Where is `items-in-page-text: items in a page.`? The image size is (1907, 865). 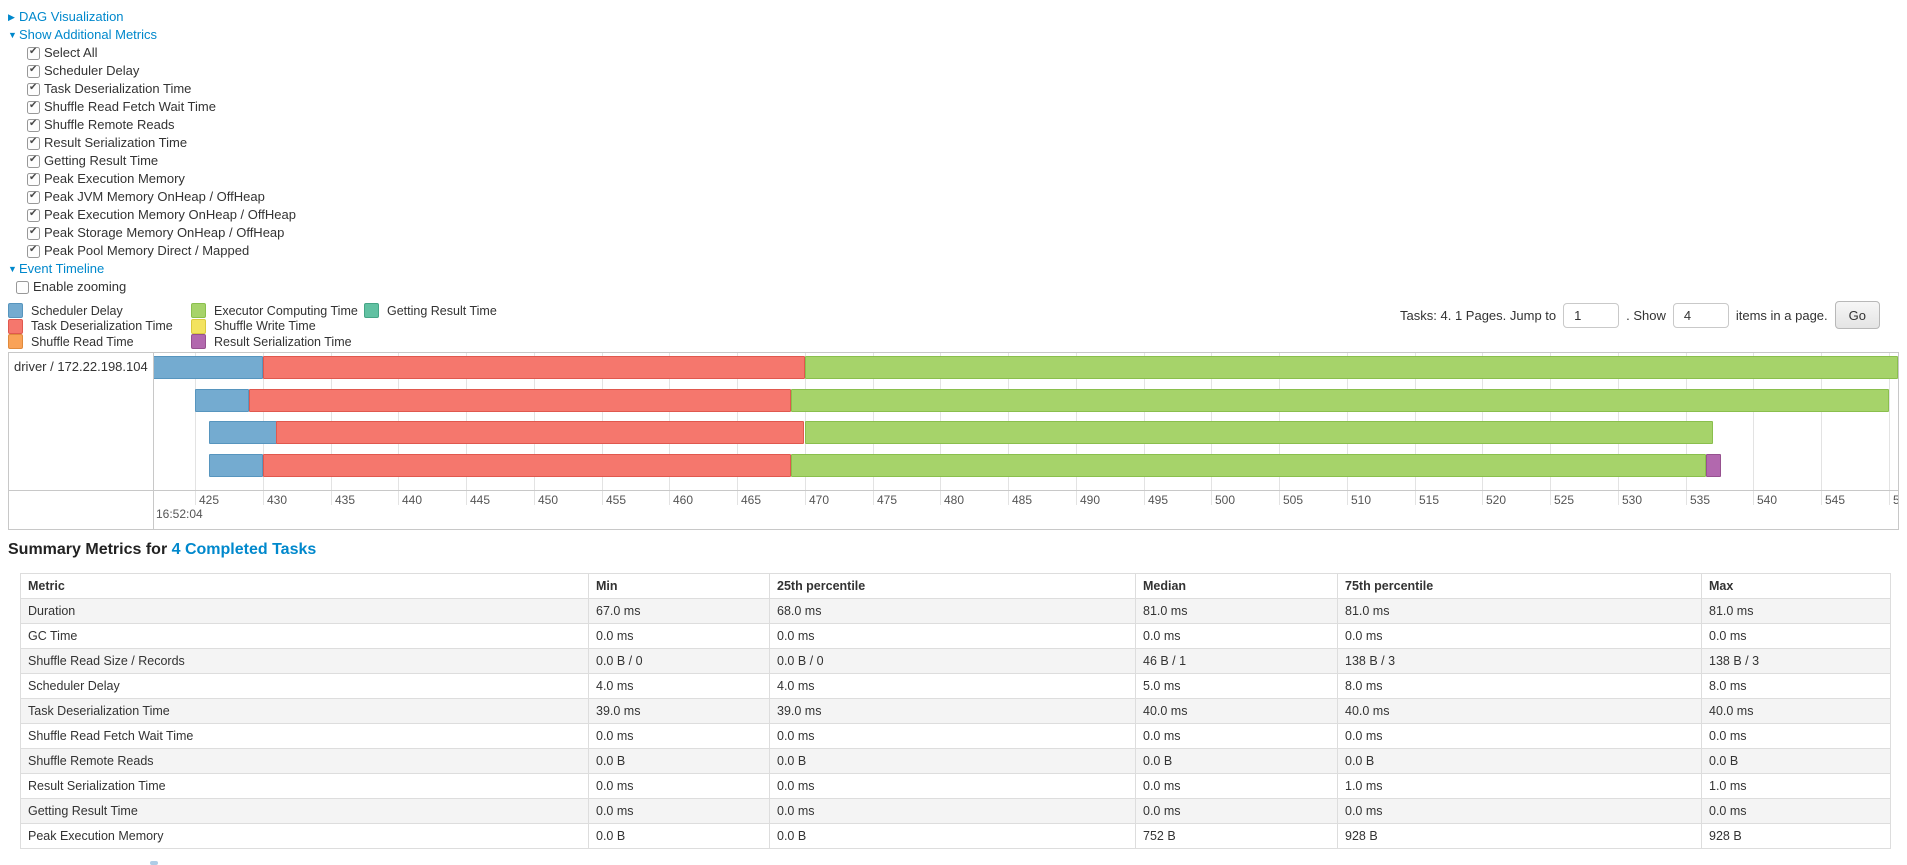
items-in-page-text: items in a page. is located at coordinates (1781, 315).